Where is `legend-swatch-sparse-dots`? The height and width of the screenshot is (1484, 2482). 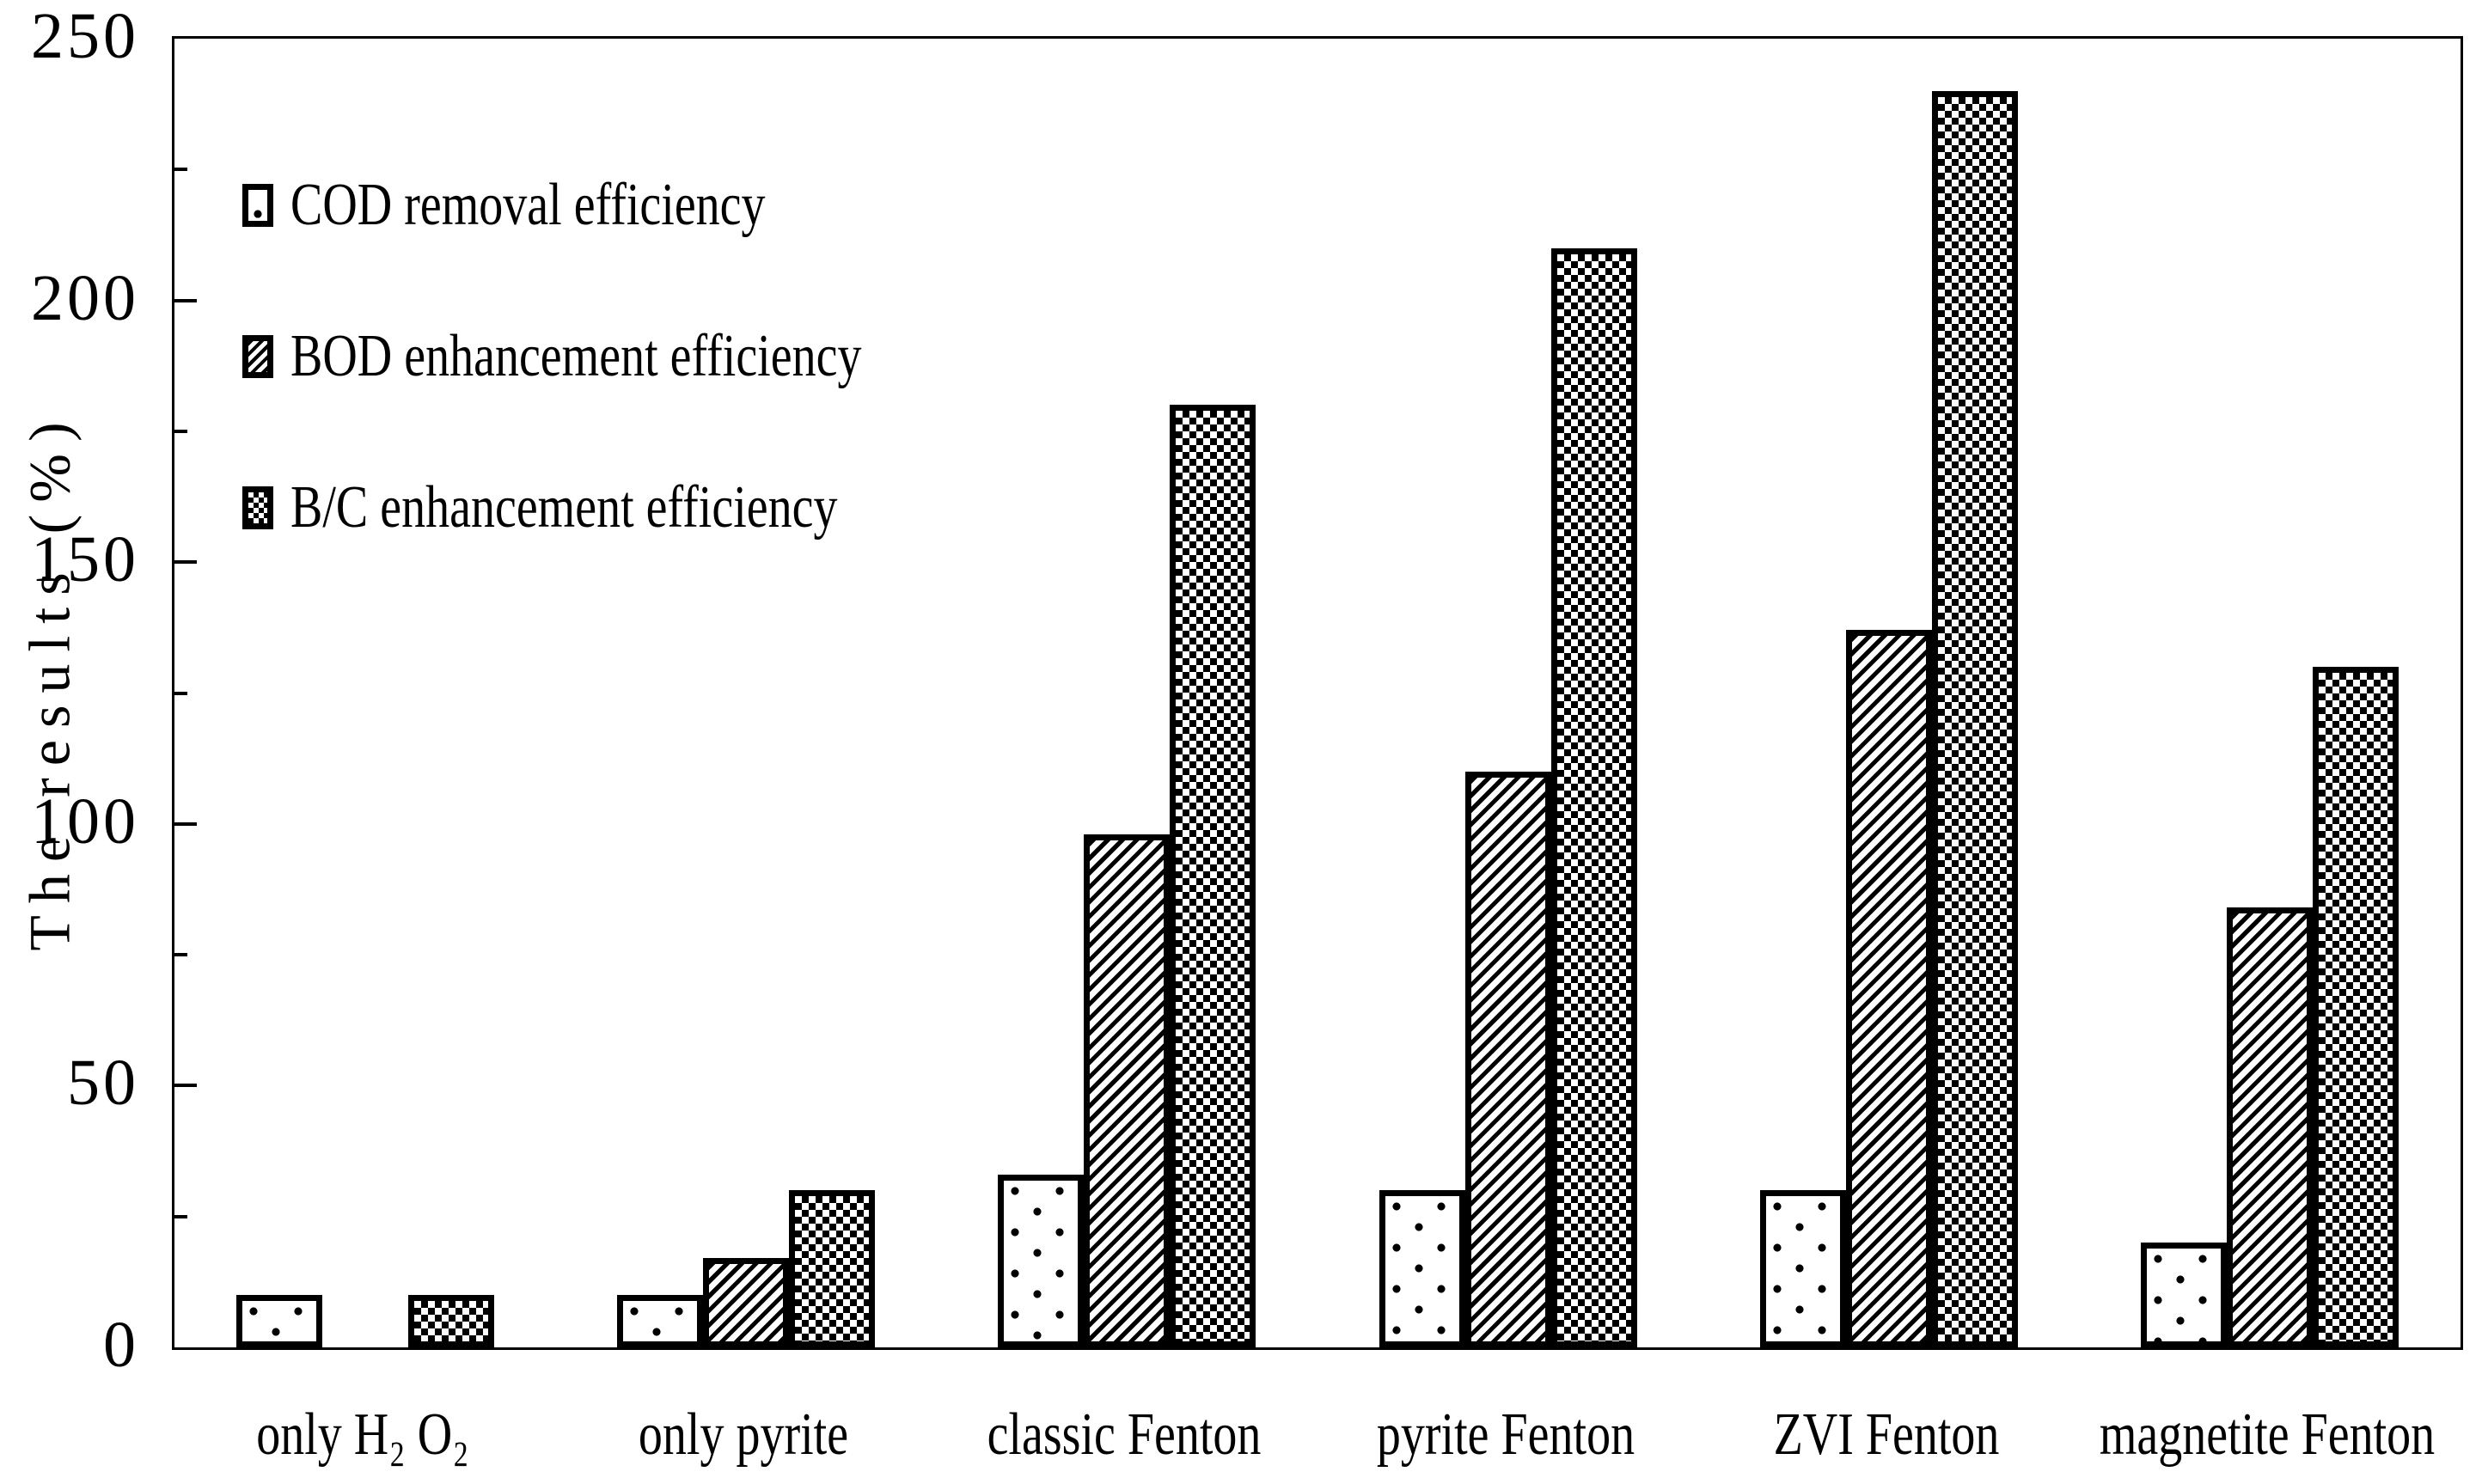 legend-swatch-sparse-dots is located at coordinates (257, 206).